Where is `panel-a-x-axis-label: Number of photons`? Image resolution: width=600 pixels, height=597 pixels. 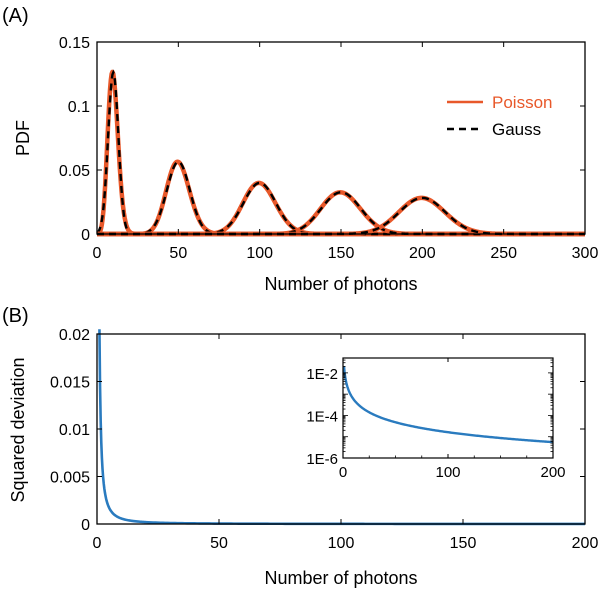
panel-a-x-axis-label: Number of photons is located at coordinates (340, 284).